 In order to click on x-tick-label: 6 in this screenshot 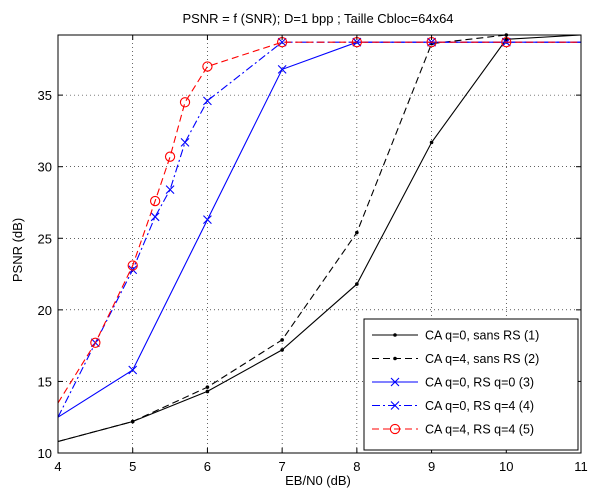, I will do `click(207, 466)`.